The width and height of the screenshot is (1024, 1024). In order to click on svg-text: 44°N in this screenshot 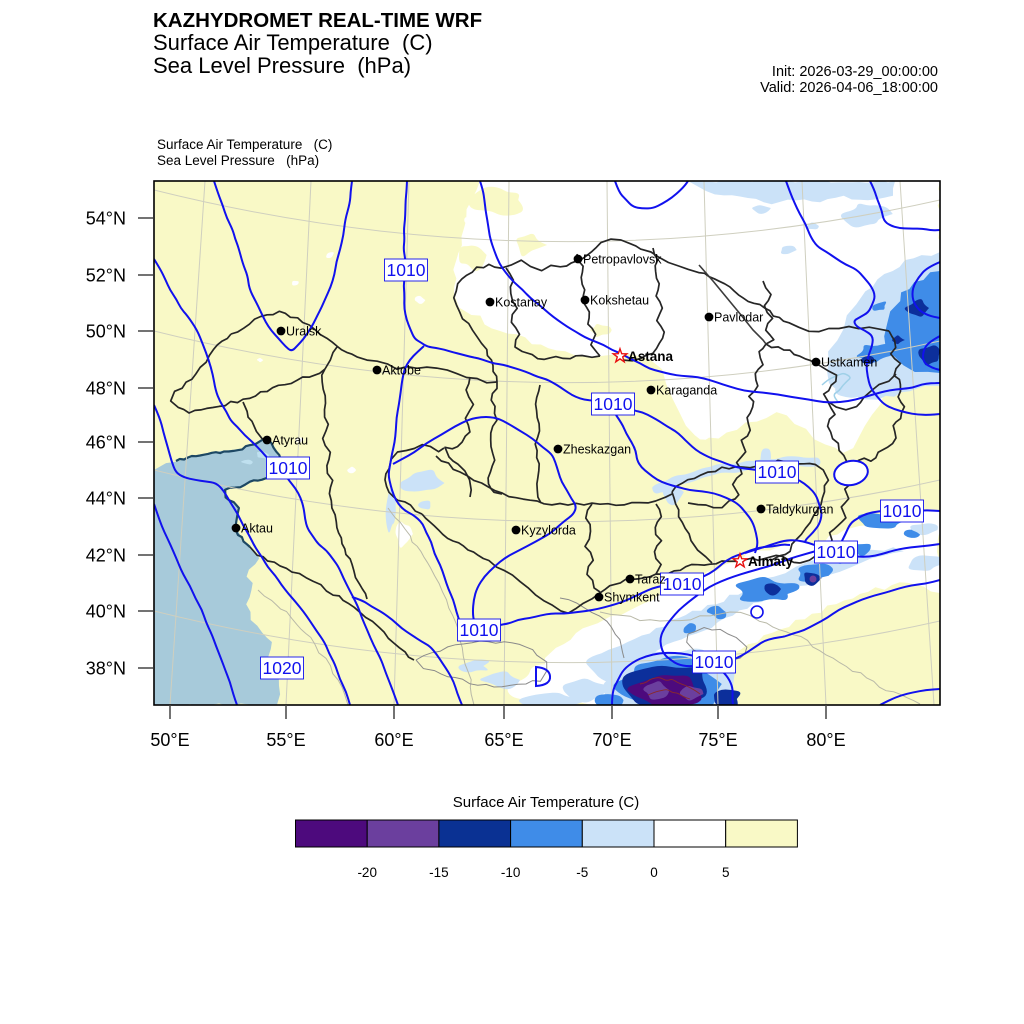, I will do `click(106, 499)`.